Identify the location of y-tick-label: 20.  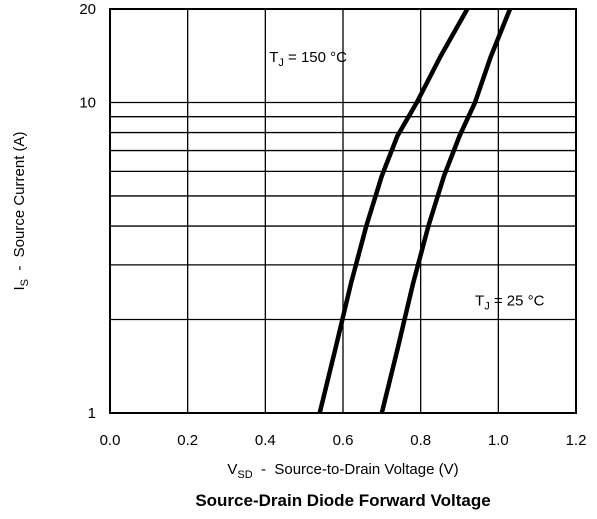
(87, 9).